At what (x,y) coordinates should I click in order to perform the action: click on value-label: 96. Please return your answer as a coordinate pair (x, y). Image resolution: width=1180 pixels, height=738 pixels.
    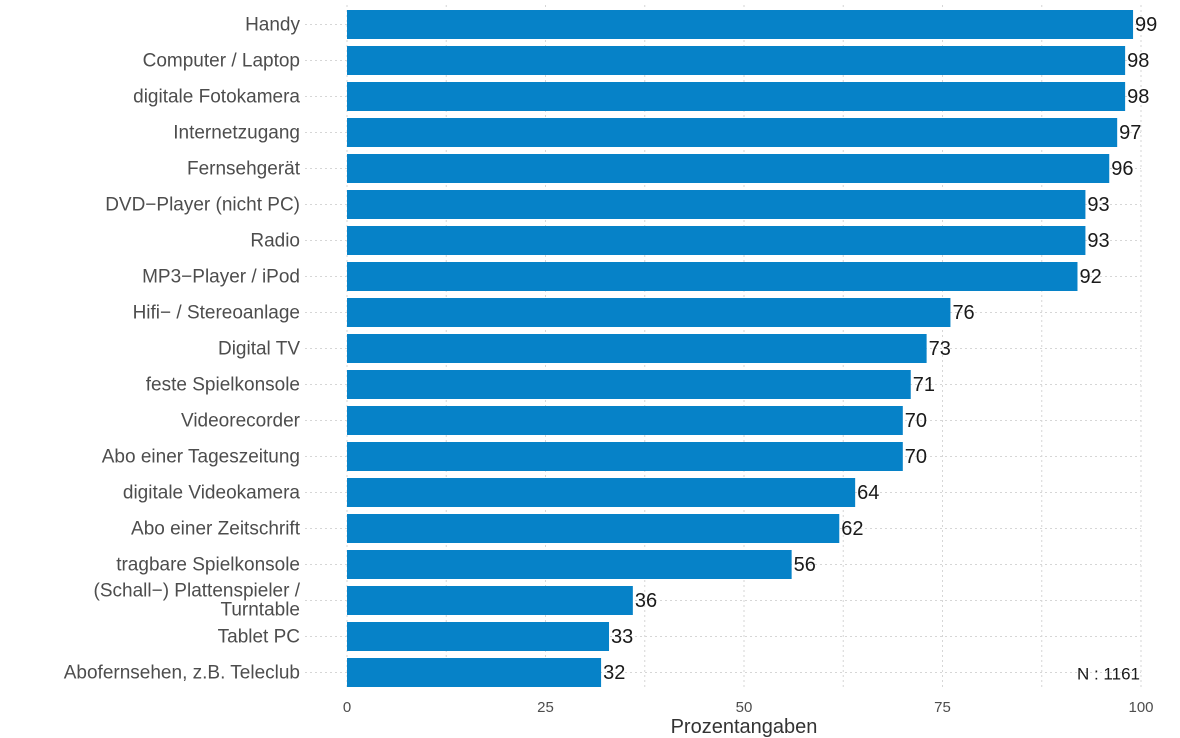
    Looking at the image, I should click on (1122, 169).